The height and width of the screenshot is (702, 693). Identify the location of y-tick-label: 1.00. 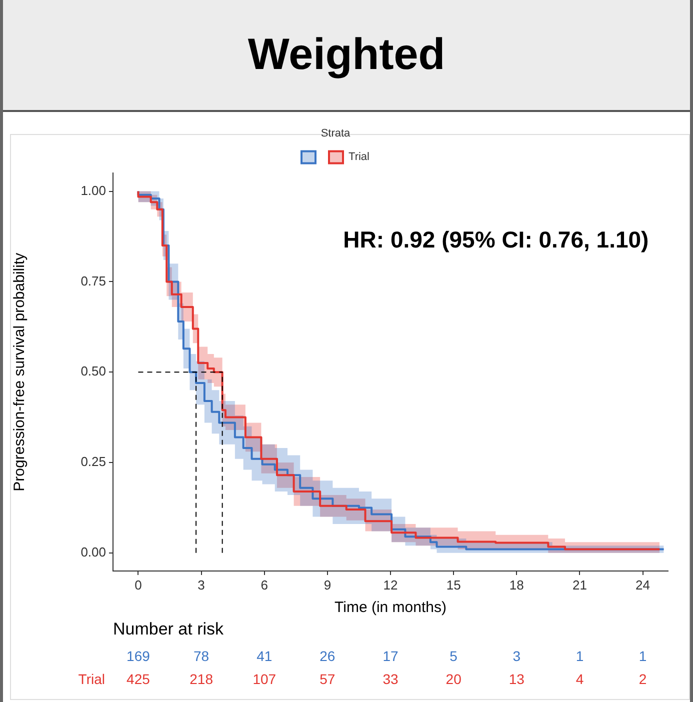
(93, 190).